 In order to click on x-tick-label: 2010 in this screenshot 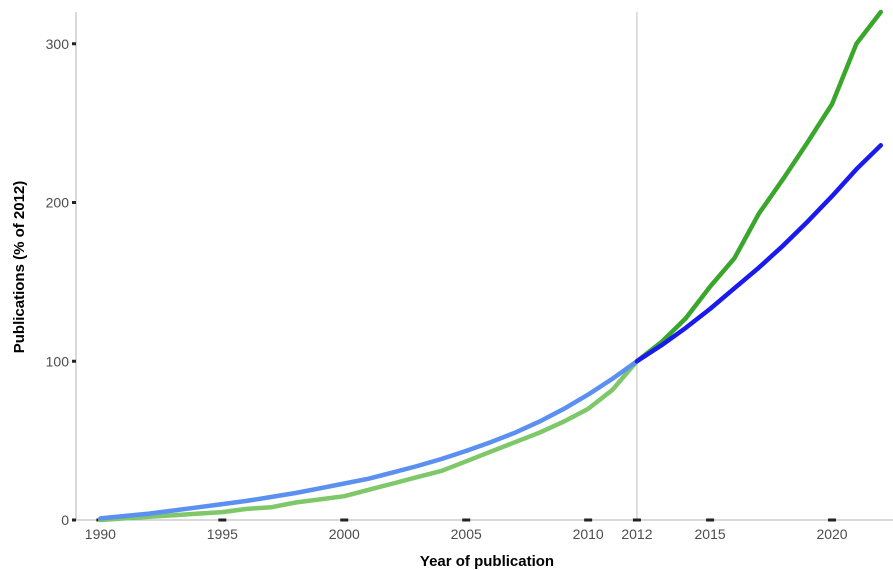, I will do `click(588, 534)`.